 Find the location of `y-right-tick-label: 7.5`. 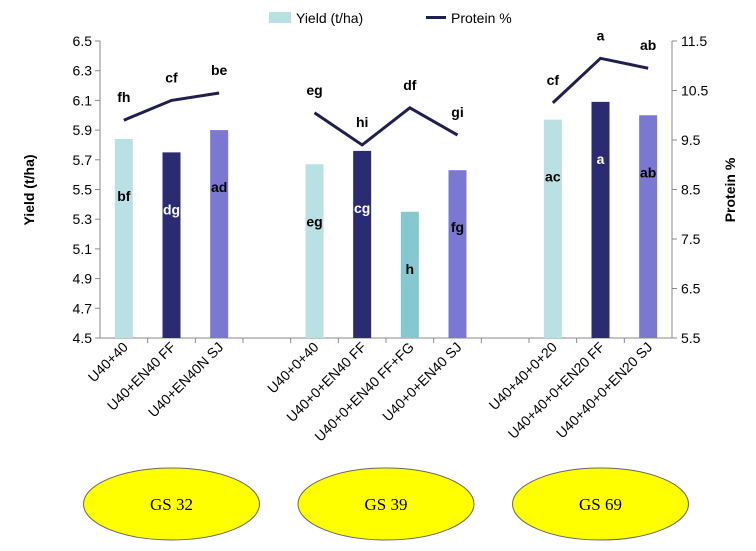

y-right-tick-label: 7.5 is located at coordinates (691, 239).